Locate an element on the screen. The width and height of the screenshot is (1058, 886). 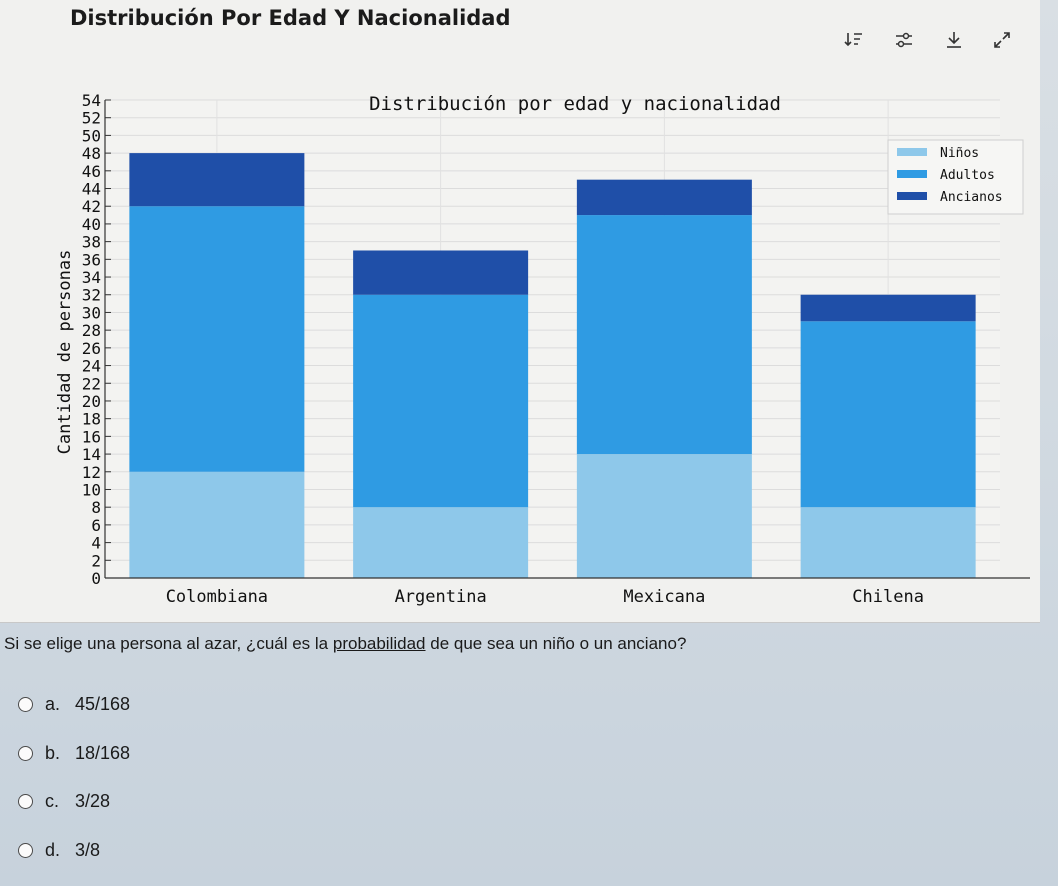
legend: Niños Adultos Ancianos is located at coordinates (955, 177).